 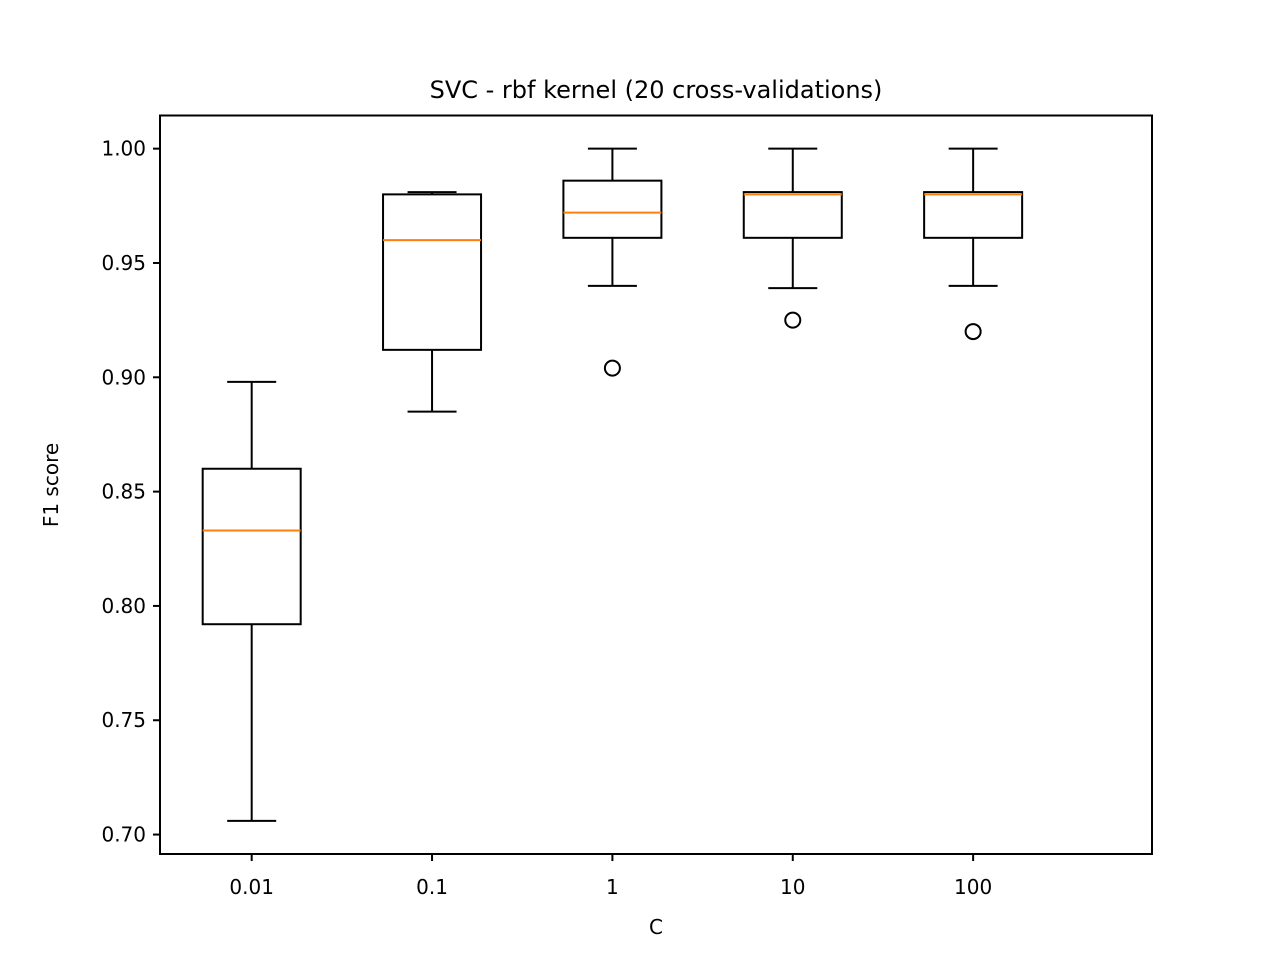 I want to click on y-tick-label: 0.85, so click(x=123, y=492).